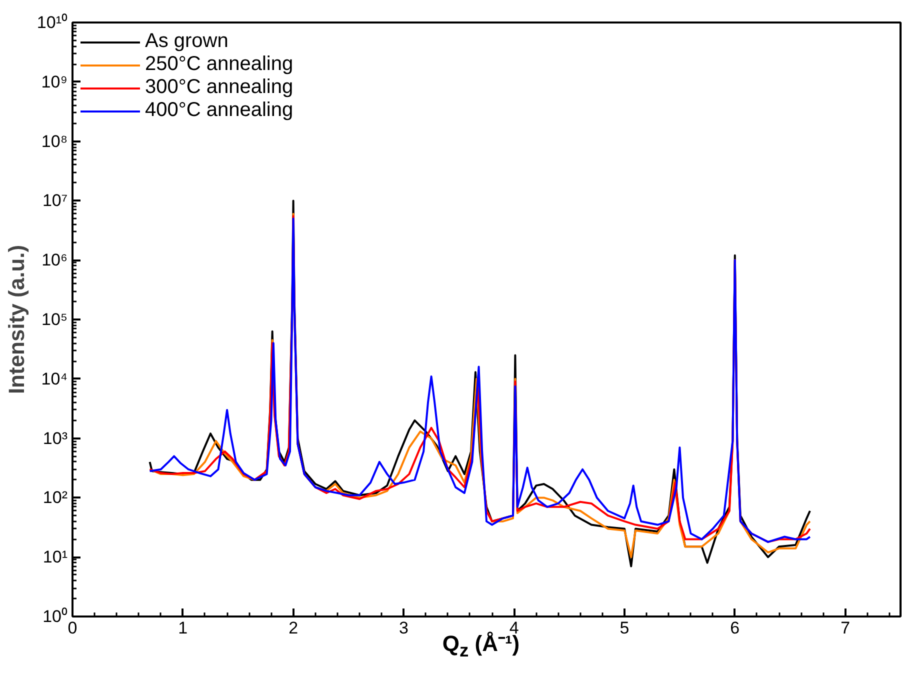  I want to click on x-tick-label: 3, so click(403, 628).